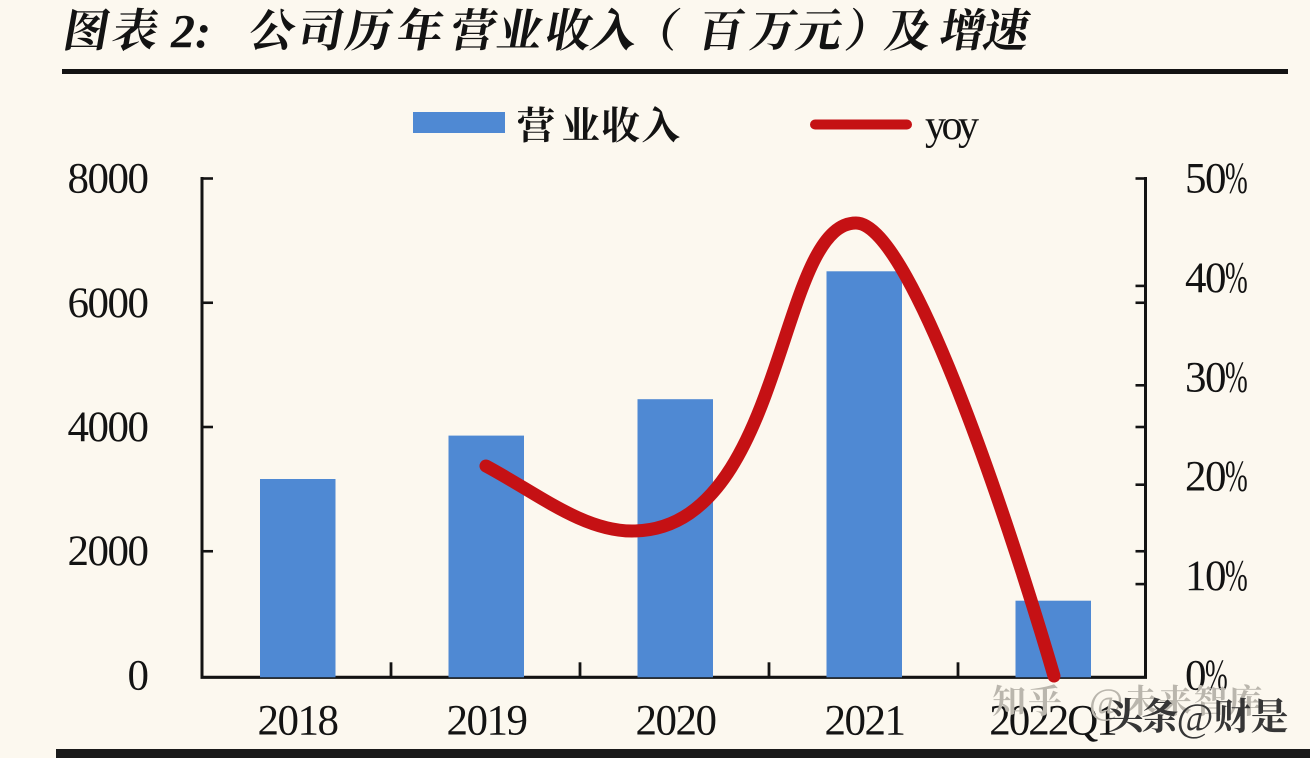 The width and height of the screenshot is (1310, 758). Describe the element at coordinates (1205, 179) in the screenshot. I see `svg-text: 50` at that location.